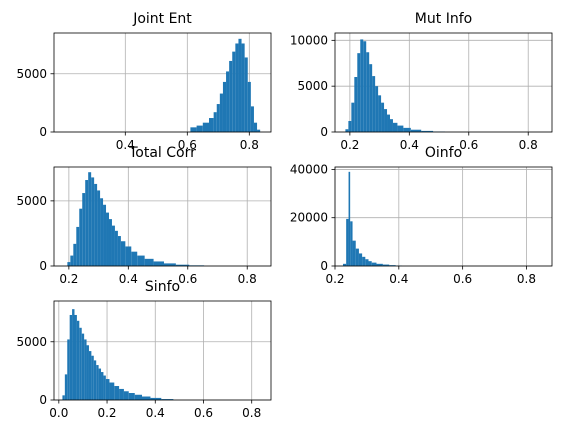  Describe the element at coordinates (58, 413) in the screenshot. I see `x-tick-label: 0.0` at that location.